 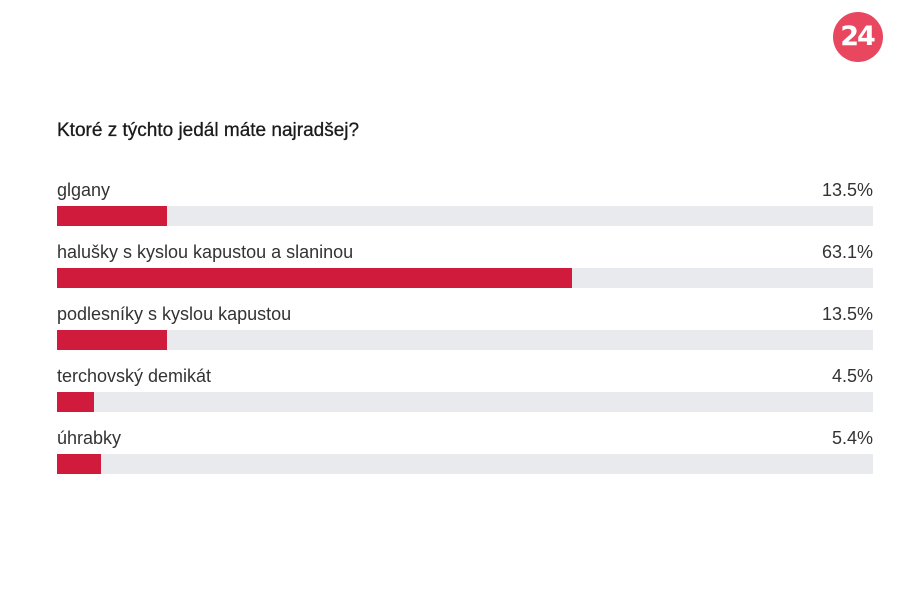 I want to click on poll-option-percent: 4.5%, so click(x=852, y=376).